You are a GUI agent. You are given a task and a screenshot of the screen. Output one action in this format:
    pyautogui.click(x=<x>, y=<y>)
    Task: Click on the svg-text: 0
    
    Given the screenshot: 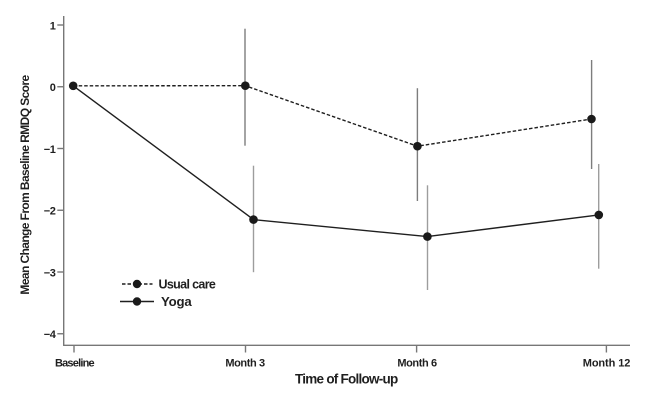 What is the action you would take?
    pyautogui.click(x=53, y=88)
    